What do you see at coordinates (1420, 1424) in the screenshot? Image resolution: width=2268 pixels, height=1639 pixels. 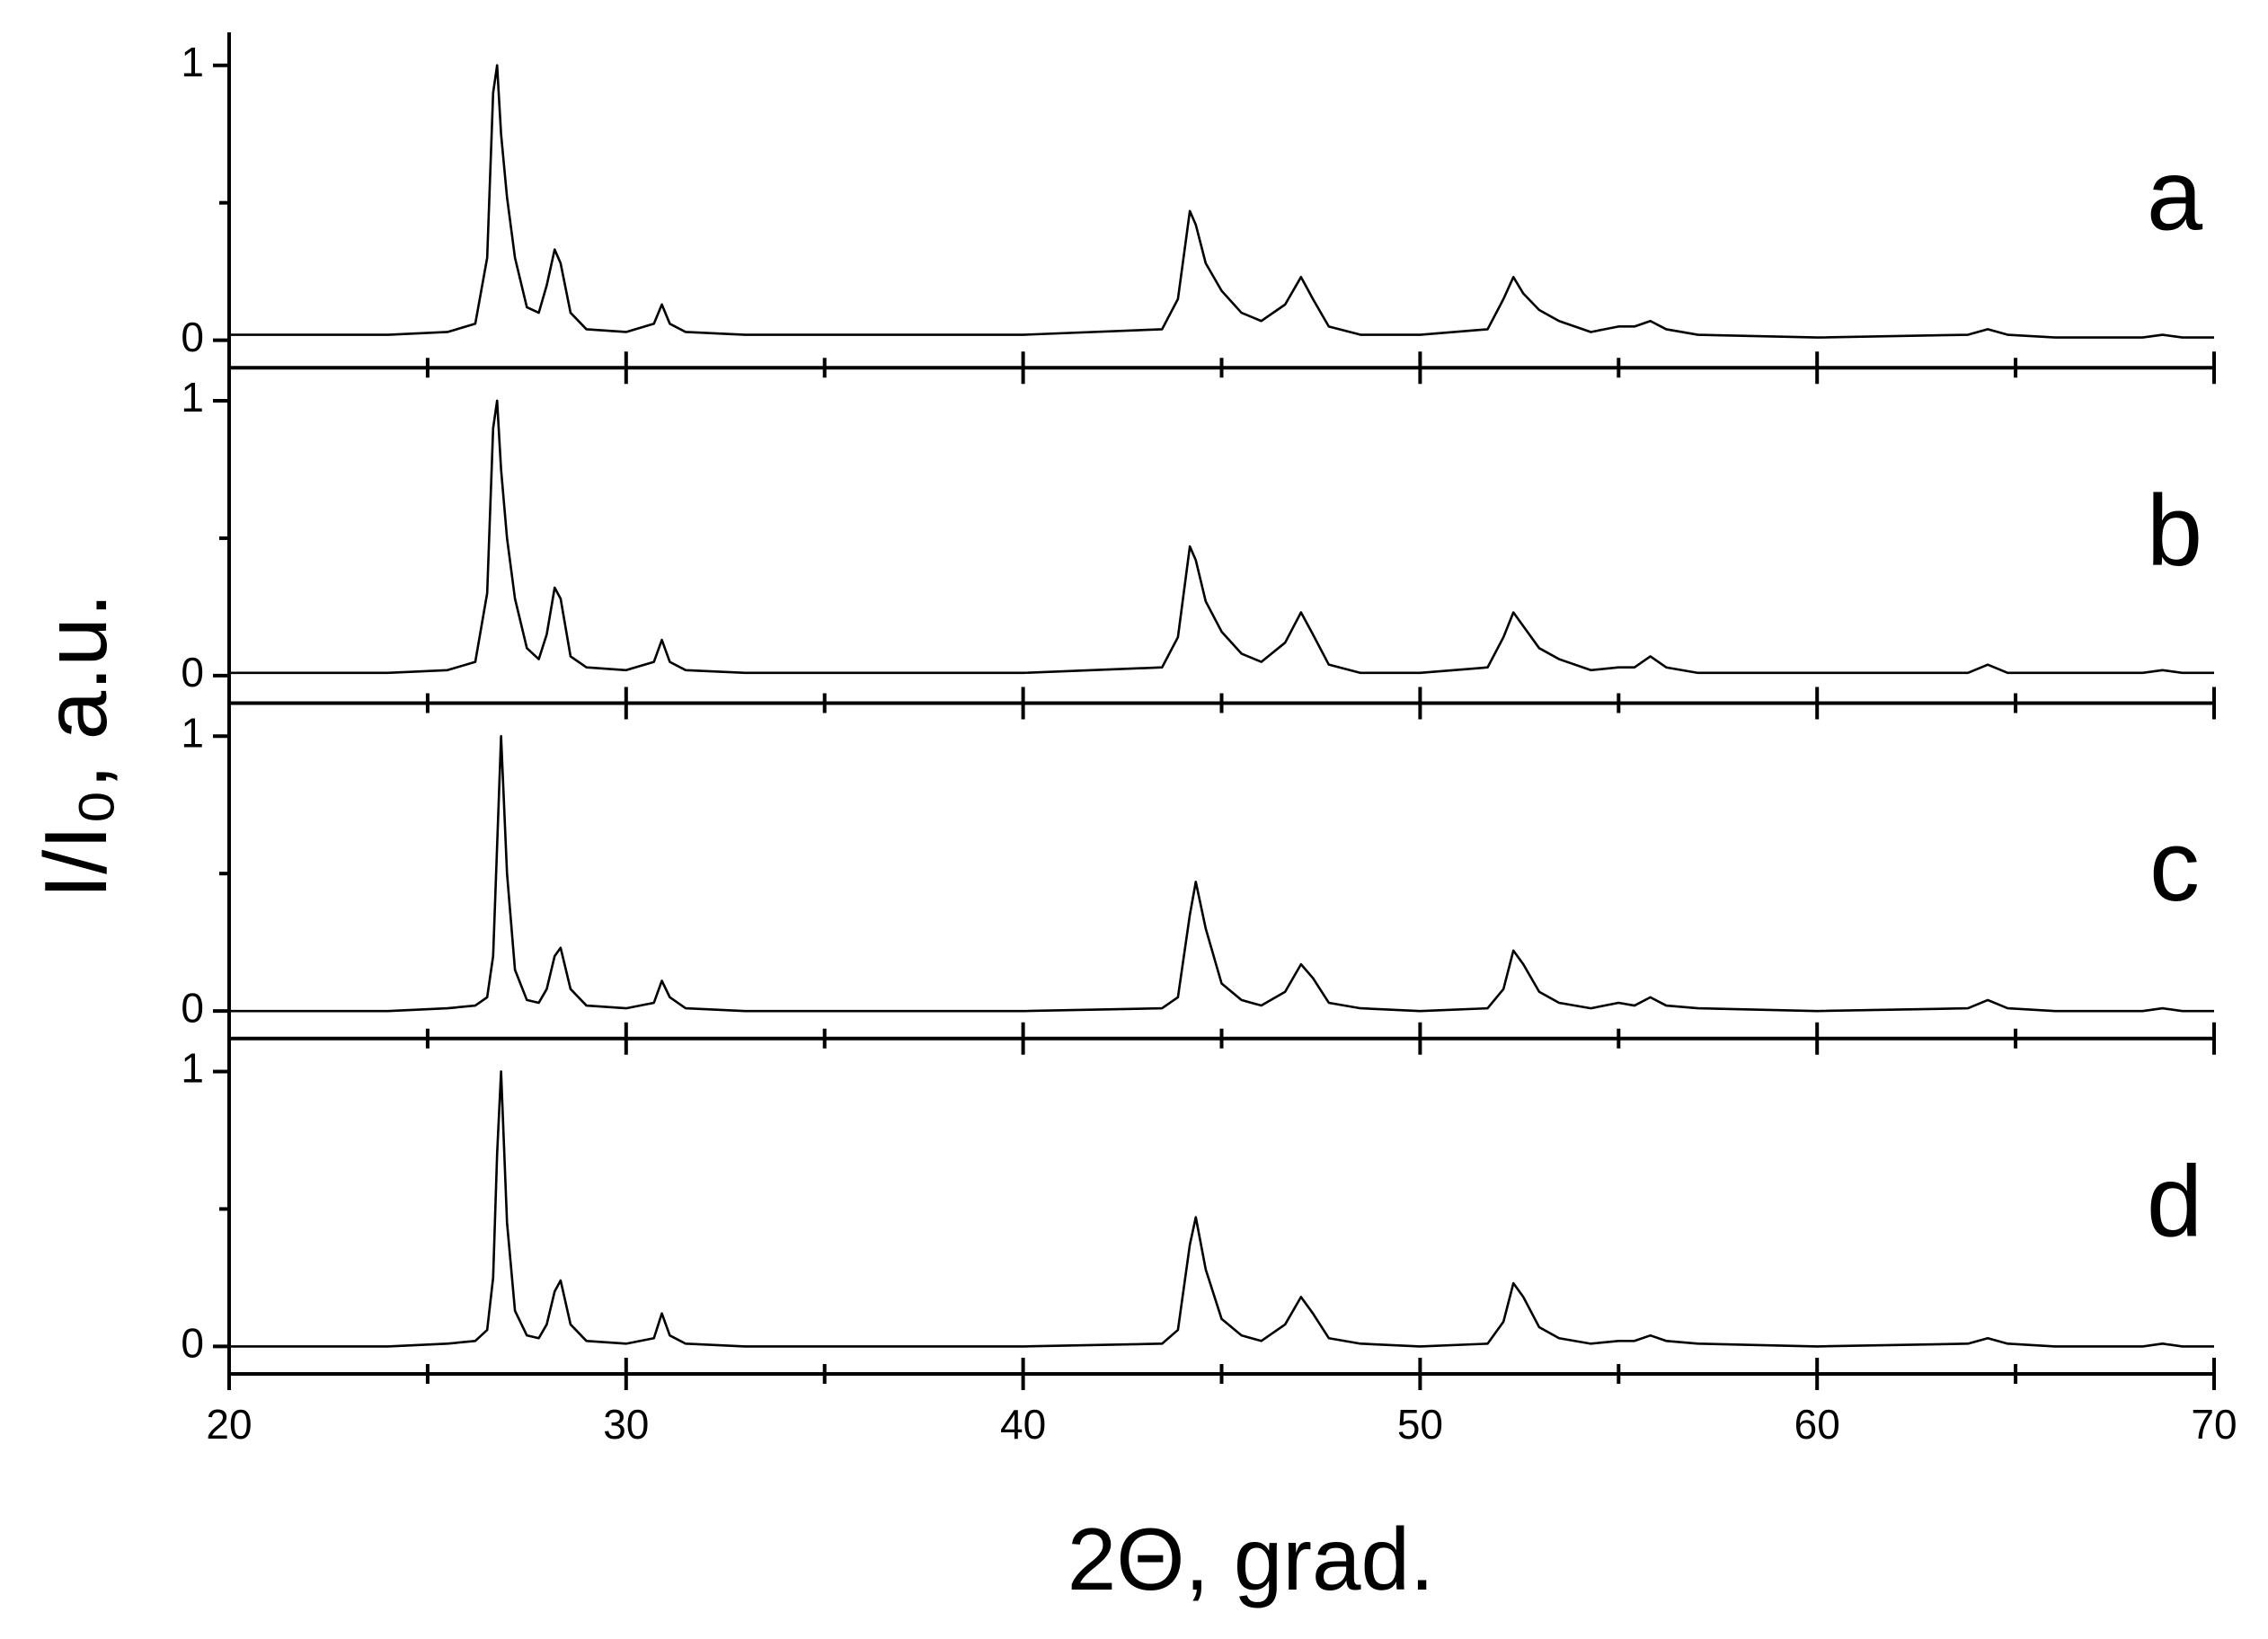 I see `x-tick-label: 50` at bounding box center [1420, 1424].